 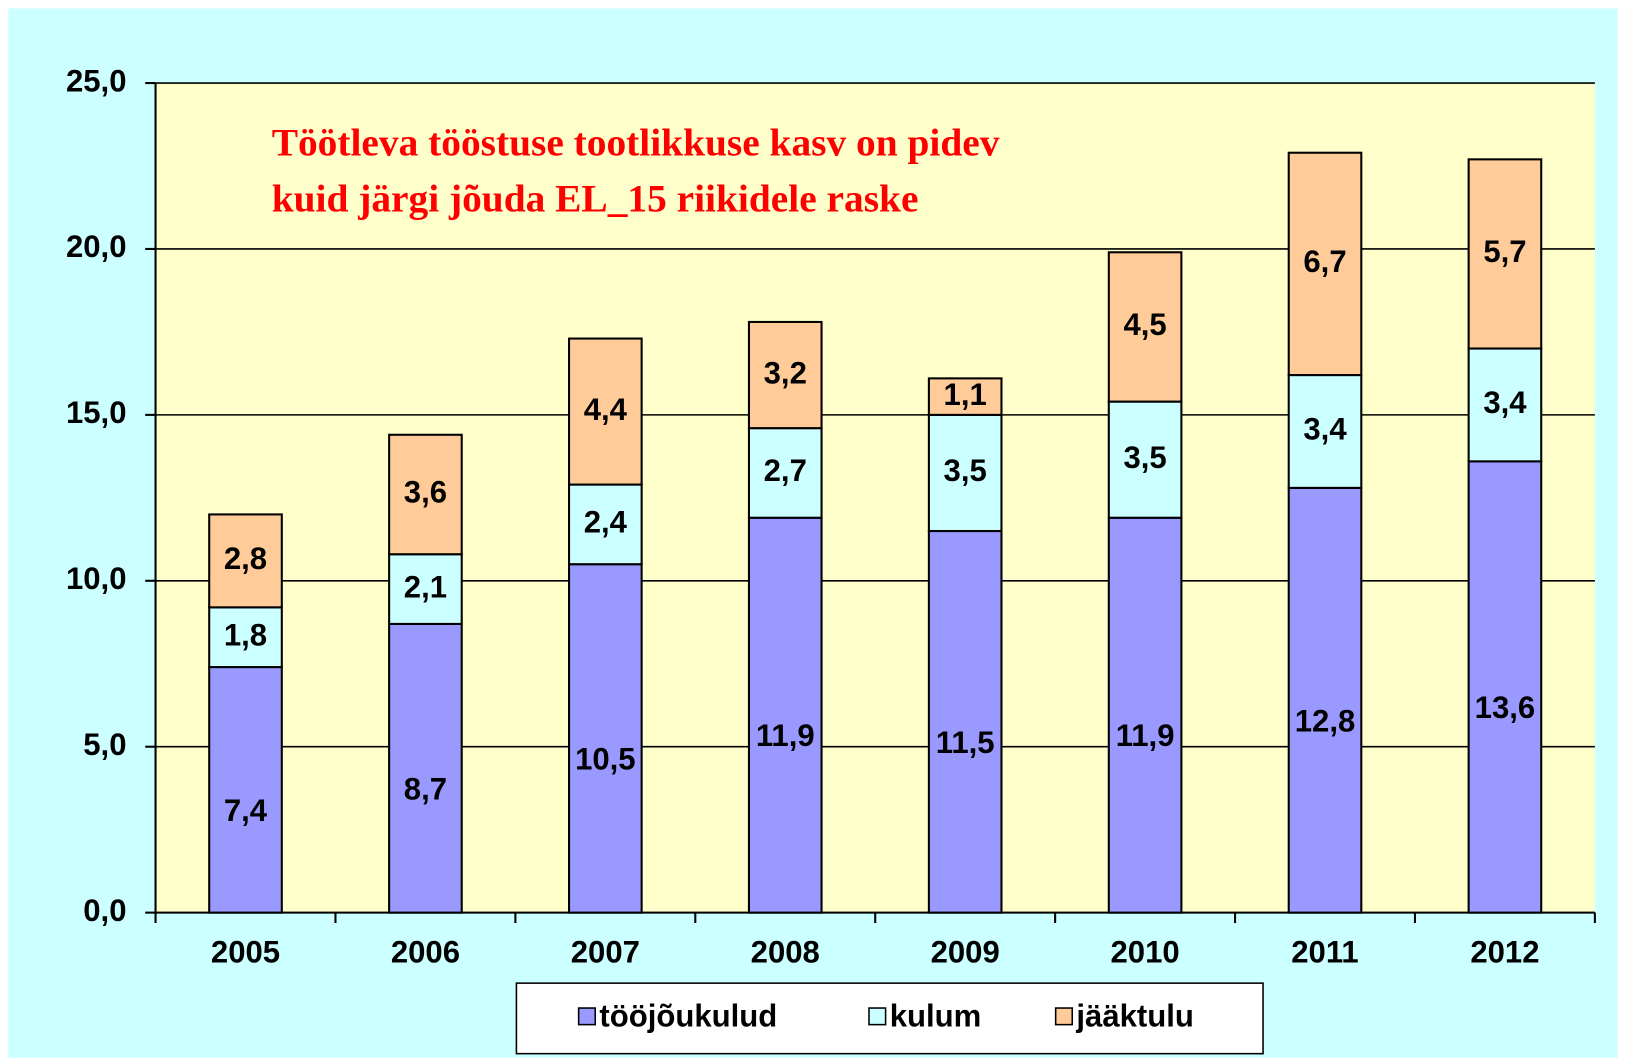 What do you see at coordinates (245, 558) in the screenshot?
I see `data-label: 2,8` at bounding box center [245, 558].